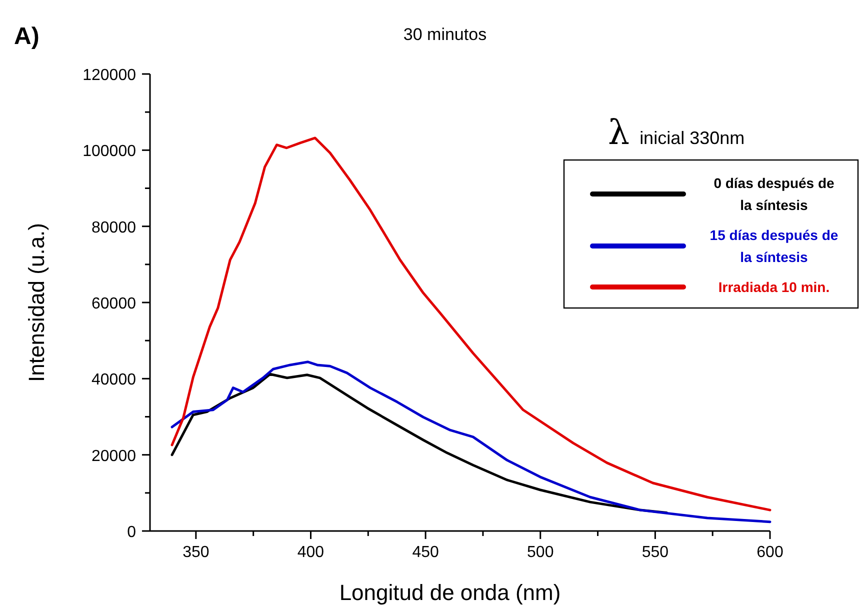 The image size is (862, 615). Describe the element at coordinates (445, 34) in the screenshot. I see `chart-title: 30 minutos` at that location.